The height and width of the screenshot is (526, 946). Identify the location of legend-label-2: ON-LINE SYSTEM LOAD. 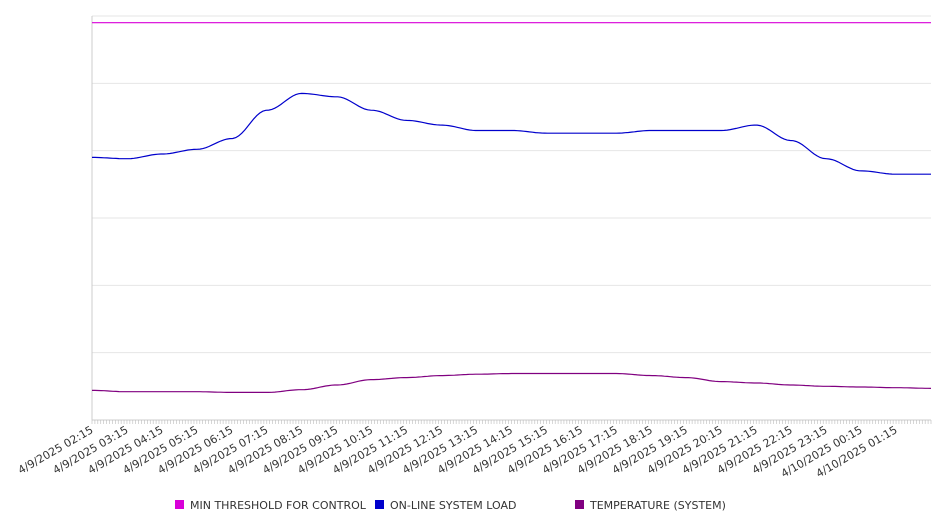
(453, 505).